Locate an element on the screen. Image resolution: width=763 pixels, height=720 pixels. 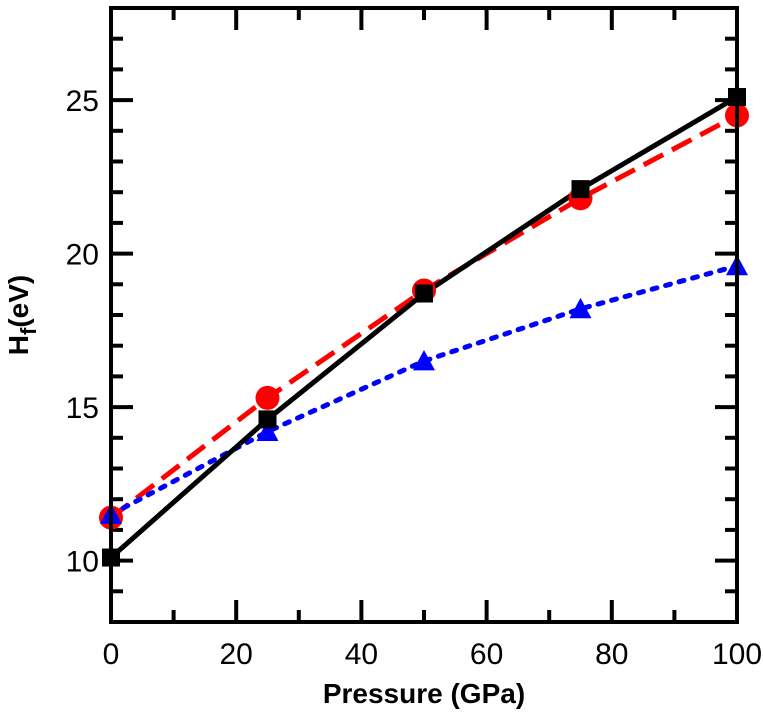
y-axis-title: Hf(eV) is located at coordinates (22, 315).